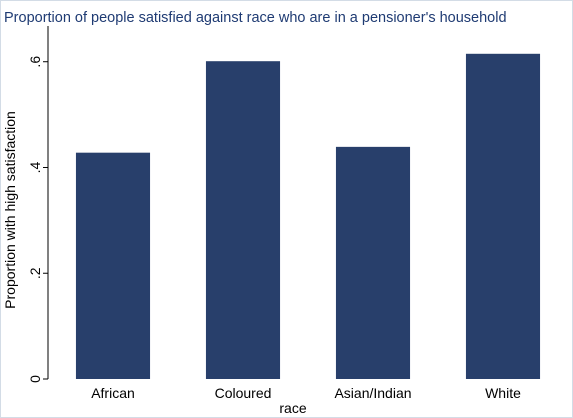 Image resolution: width=573 pixels, height=418 pixels. I want to click on y-tick-label: .4, so click(35, 167).